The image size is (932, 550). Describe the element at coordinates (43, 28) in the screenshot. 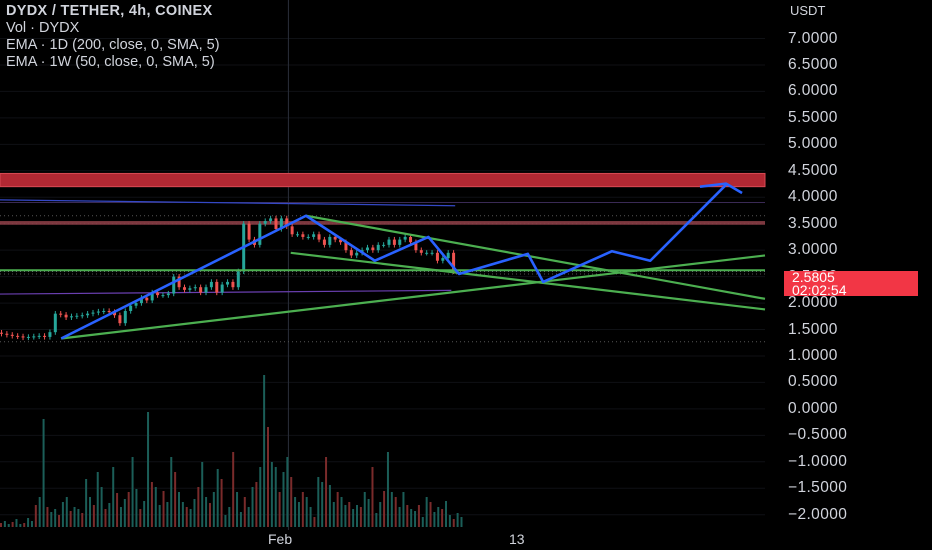

I see `volume-indicator-label: Vol · DYDX` at that location.